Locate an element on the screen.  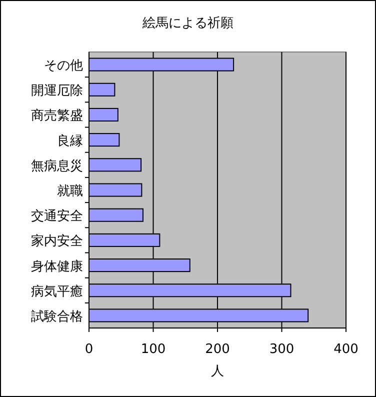
y-tick-label: 身体健康 is located at coordinates (57, 266).